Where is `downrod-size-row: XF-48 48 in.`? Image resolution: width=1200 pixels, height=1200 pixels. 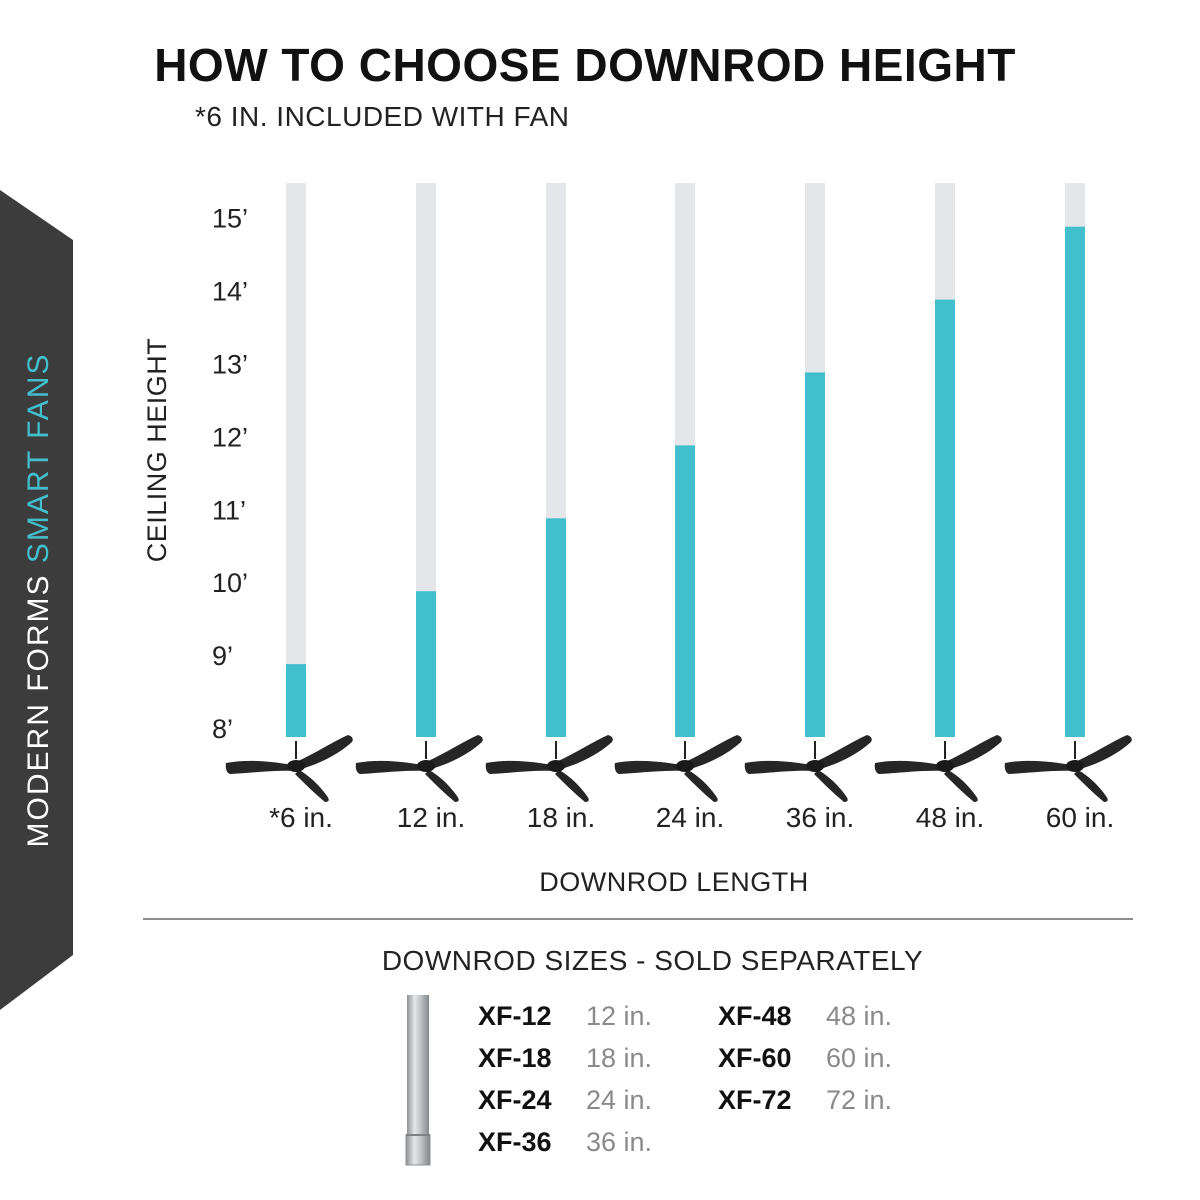
downrod-size-row: XF-48 48 in. is located at coordinates (838, 1016).